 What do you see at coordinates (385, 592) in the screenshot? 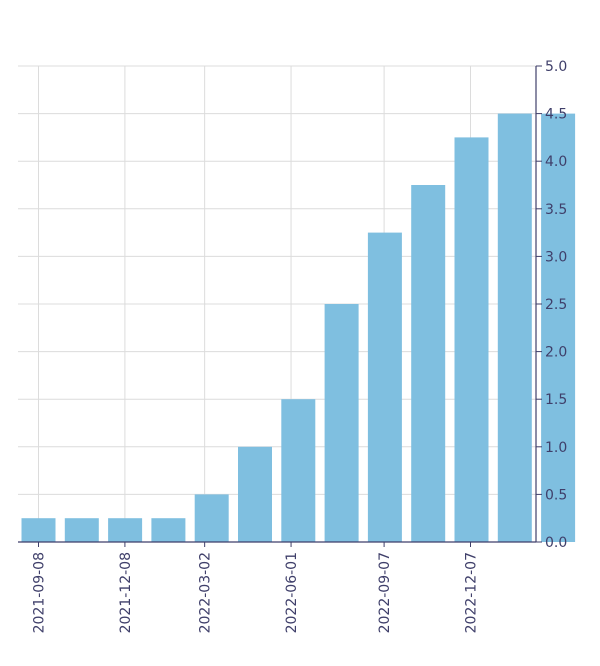
I see `x-tick-label: 2022-09-07` at bounding box center [385, 592].